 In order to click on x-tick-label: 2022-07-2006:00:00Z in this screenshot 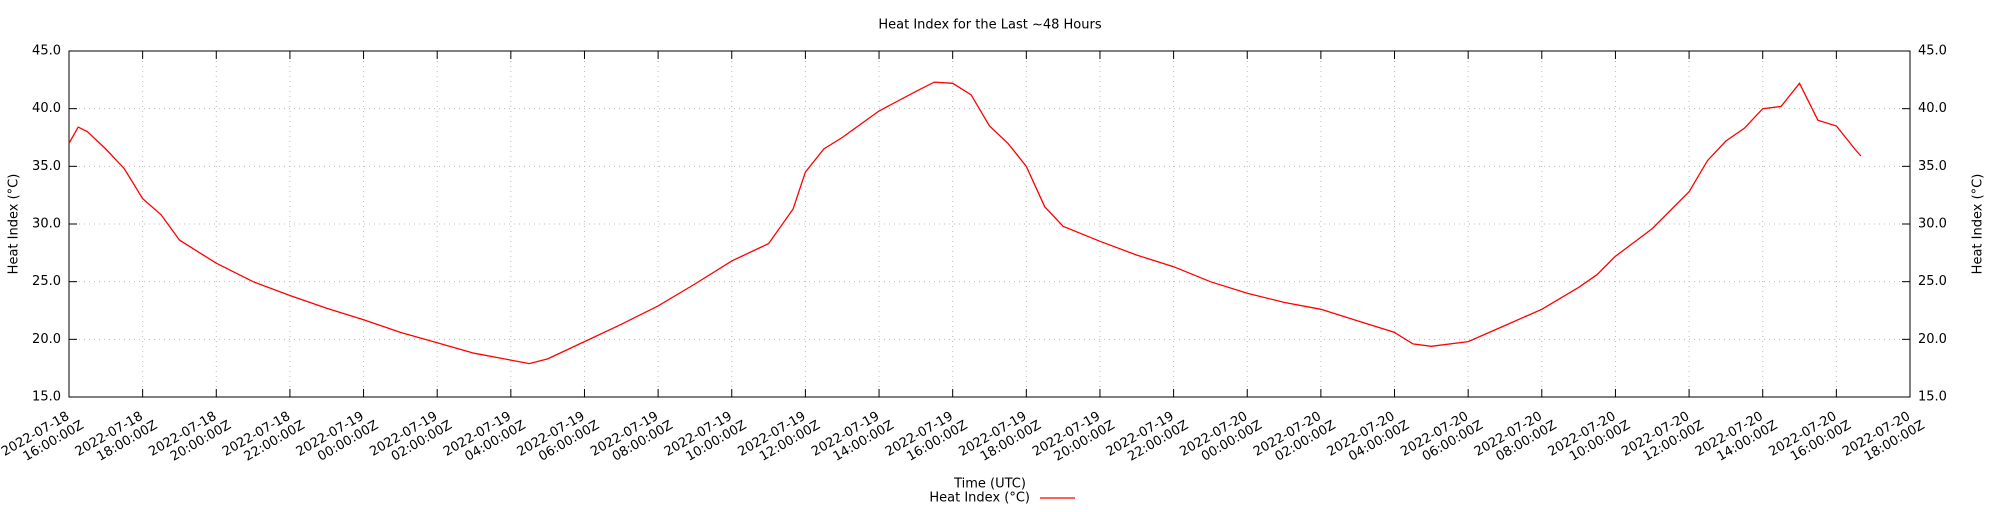, I will do `click(1441, 438)`.